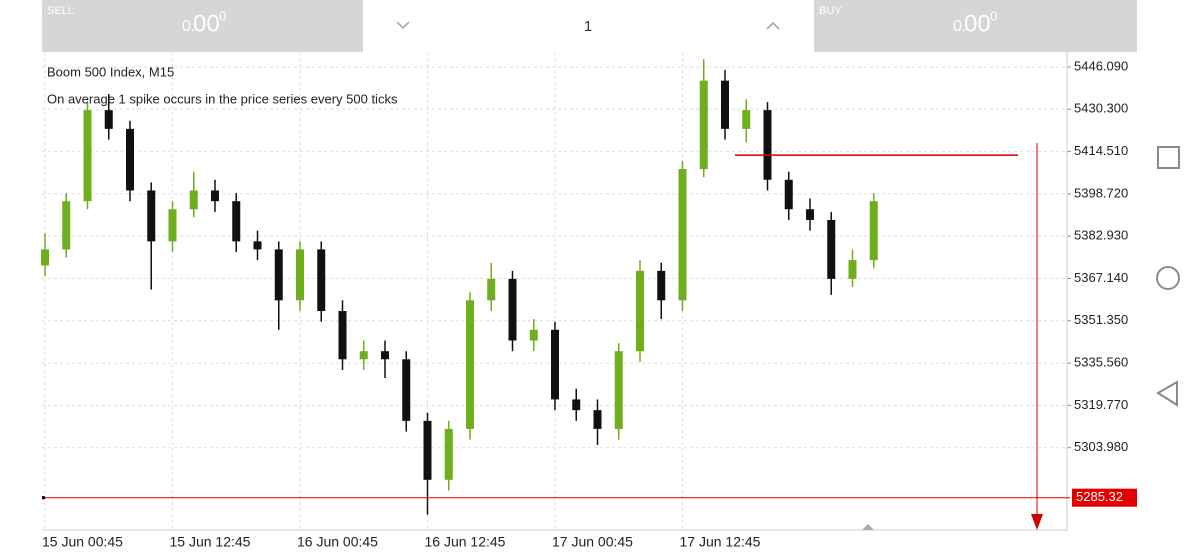  Describe the element at coordinates (1101, 277) in the screenshot. I see `y-tick-label: 5367.140` at that location.